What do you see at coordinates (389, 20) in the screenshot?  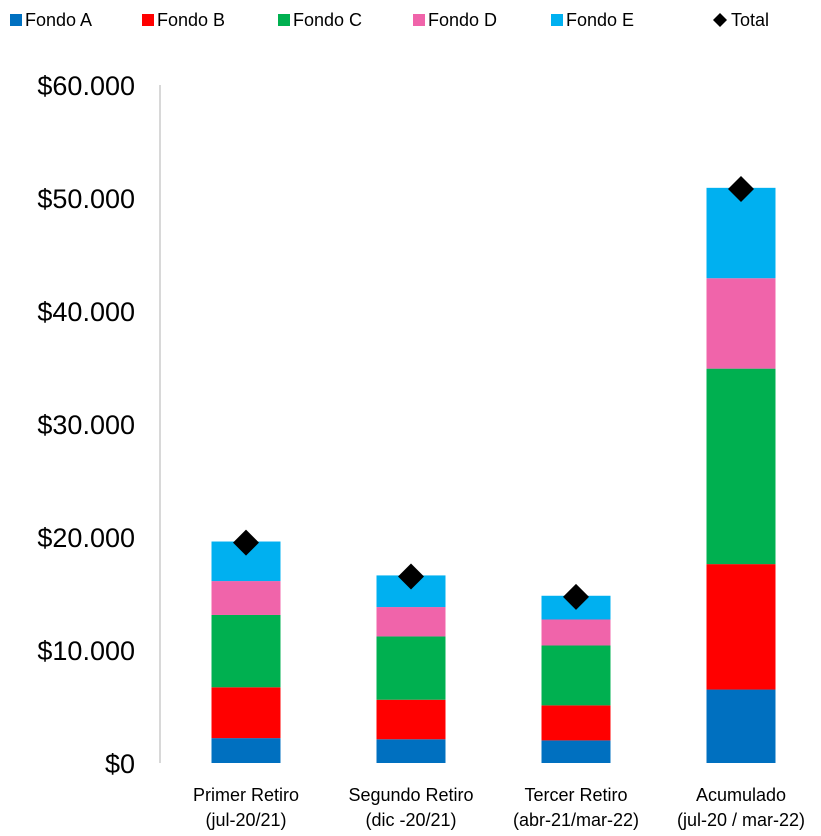 I see `legend: Fondo A Fondo B Fondo C Fondo D Fondo E Total` at bounding box center [389, 20].